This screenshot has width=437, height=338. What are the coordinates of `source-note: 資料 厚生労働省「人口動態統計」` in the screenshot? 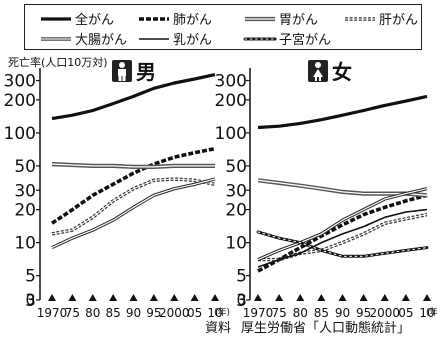 It's located at (312, 326).